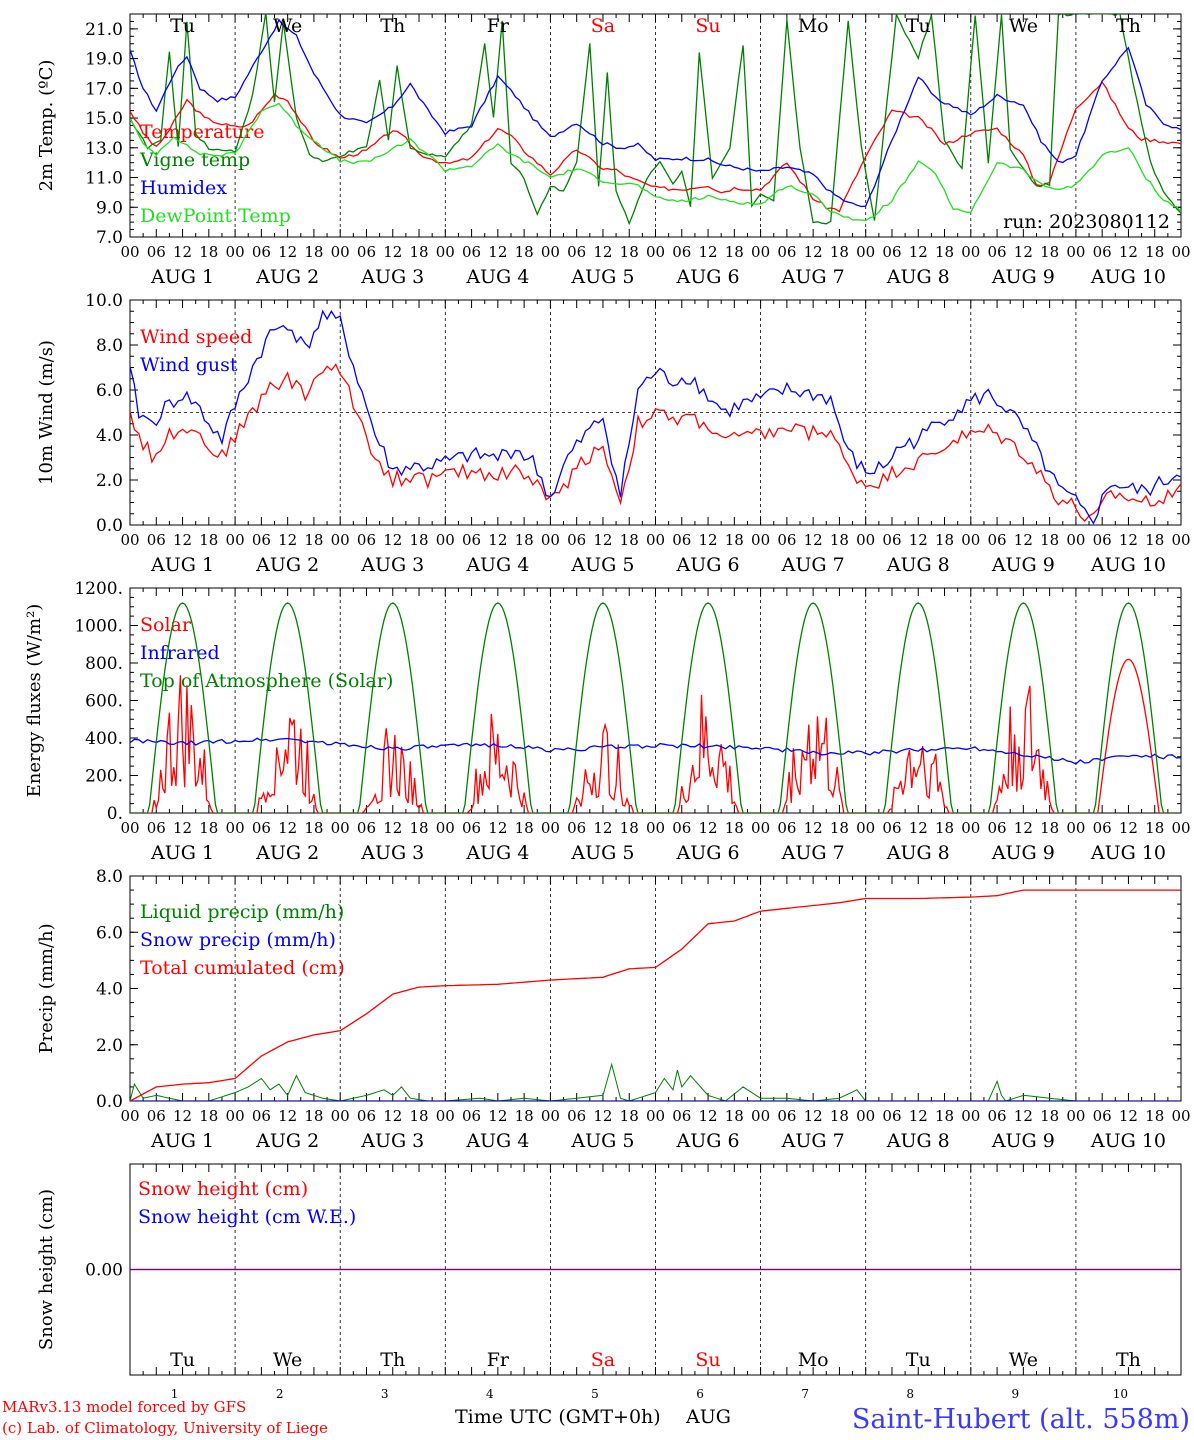 The width and height of the screenshot is (1194, 1440). Describe the element at coordinates (109, 481) in the screenshot. I see `y-tick-label: 2.0` at that location.